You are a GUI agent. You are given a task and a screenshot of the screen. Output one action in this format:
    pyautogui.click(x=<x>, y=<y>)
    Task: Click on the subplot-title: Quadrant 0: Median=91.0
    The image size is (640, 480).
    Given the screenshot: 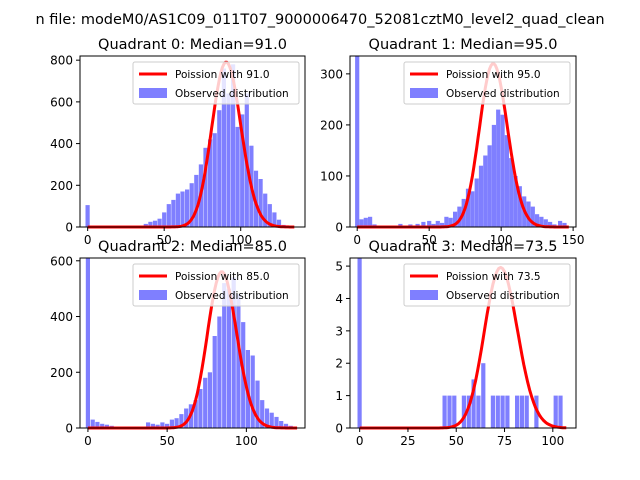 What is the action you would take?
    pyautogui.click(x=192, y=45)
    